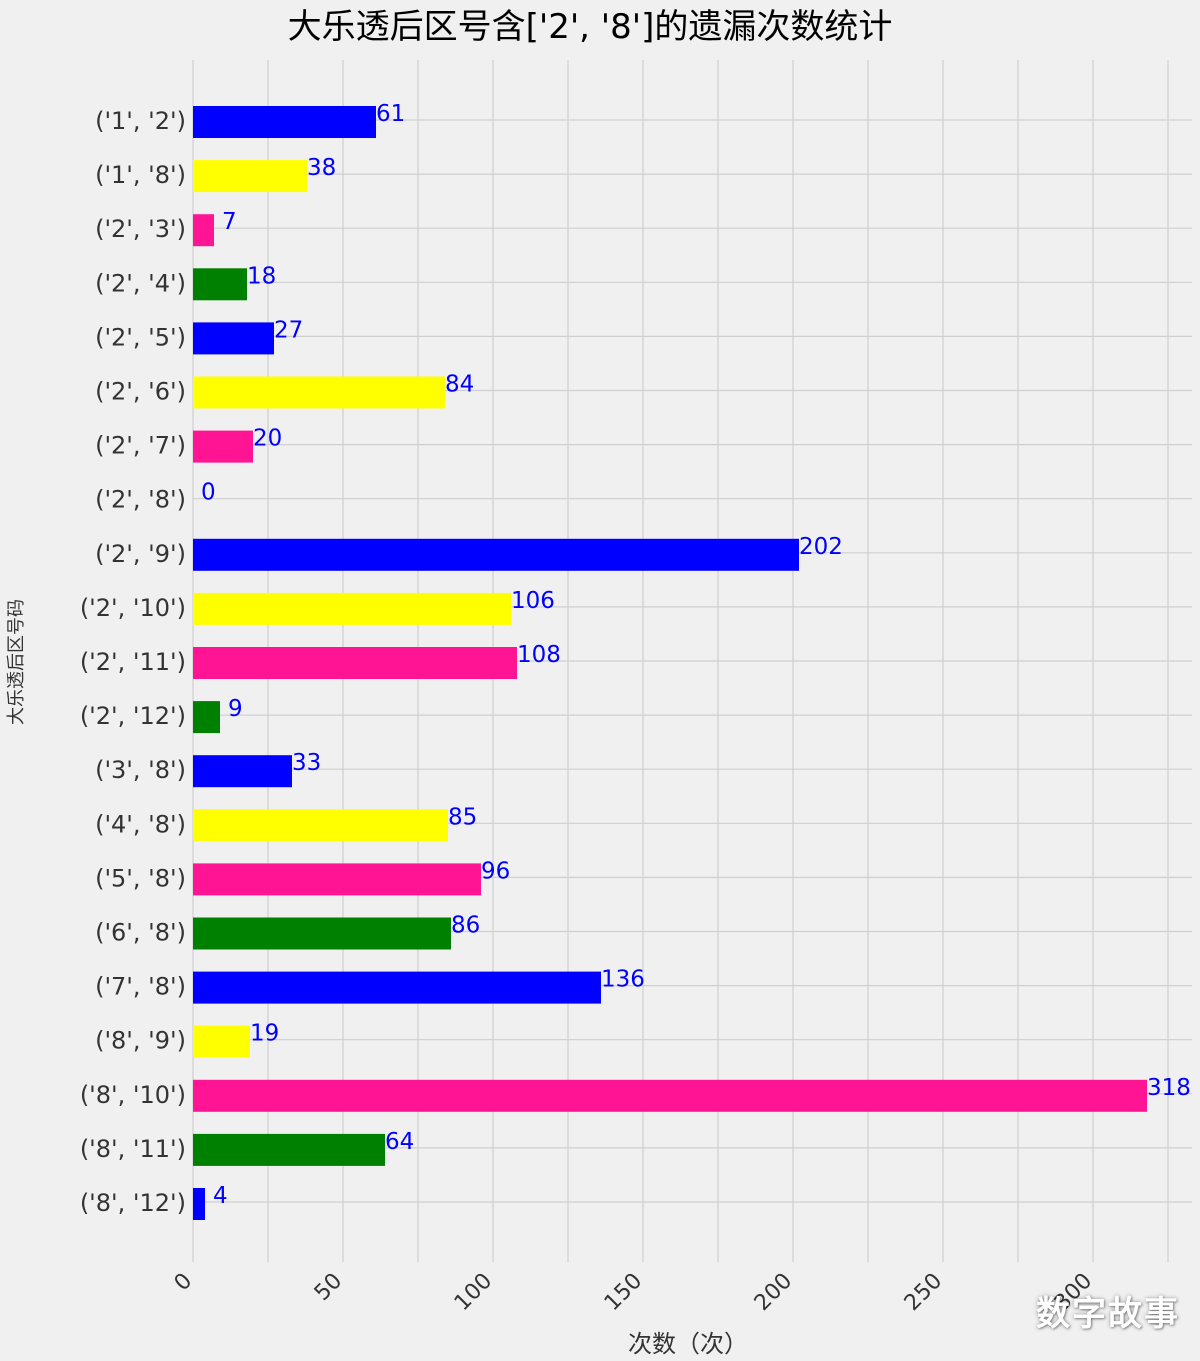  Describe the element at coordinates (473, 1292) in the screenshot. I see `x-tick-label: 100` at that location.